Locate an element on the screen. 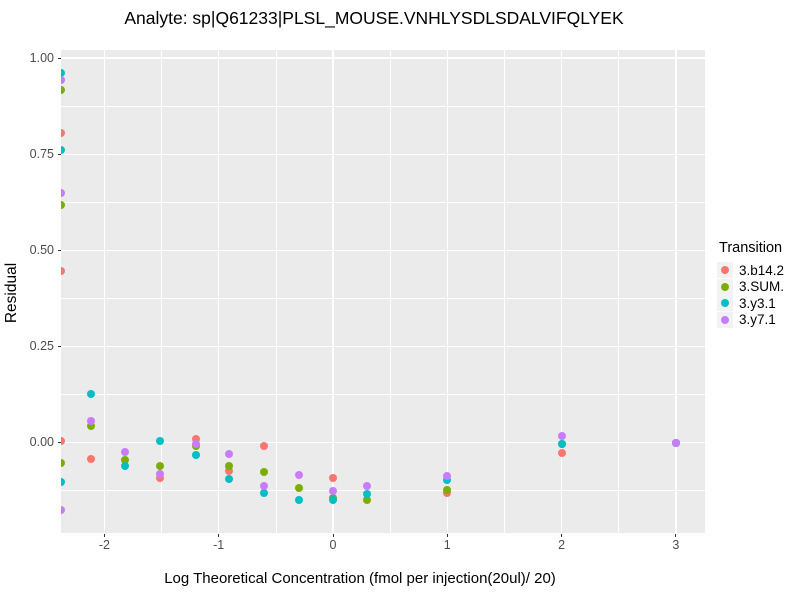 This screenshot has height=600, width=800. x-tick-label: -1 is located at coordinates (219, 545).